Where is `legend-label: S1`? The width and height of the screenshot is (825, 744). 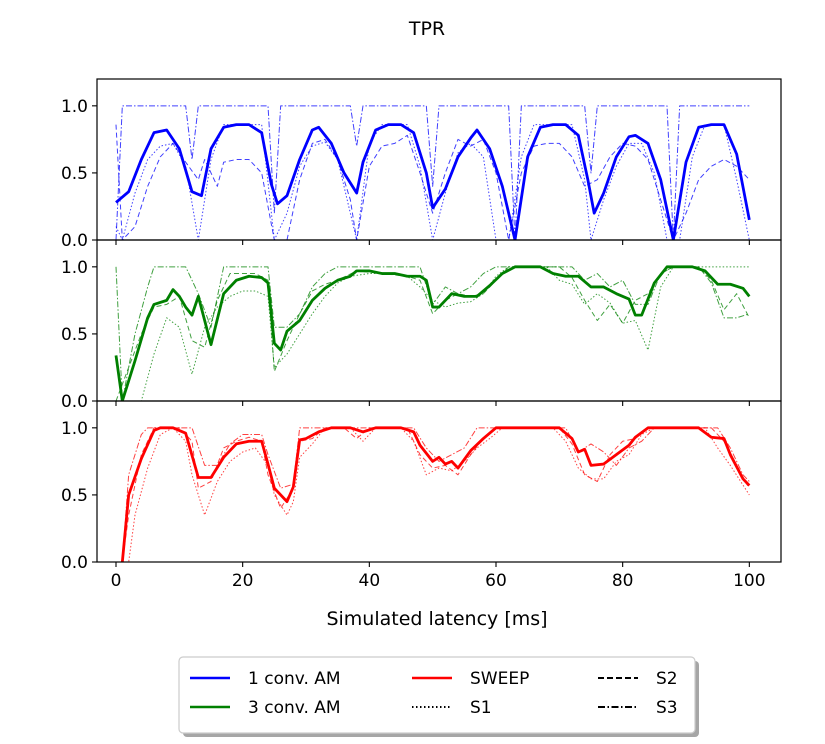 legend-label: S1 is located at coordinates (481, 708).